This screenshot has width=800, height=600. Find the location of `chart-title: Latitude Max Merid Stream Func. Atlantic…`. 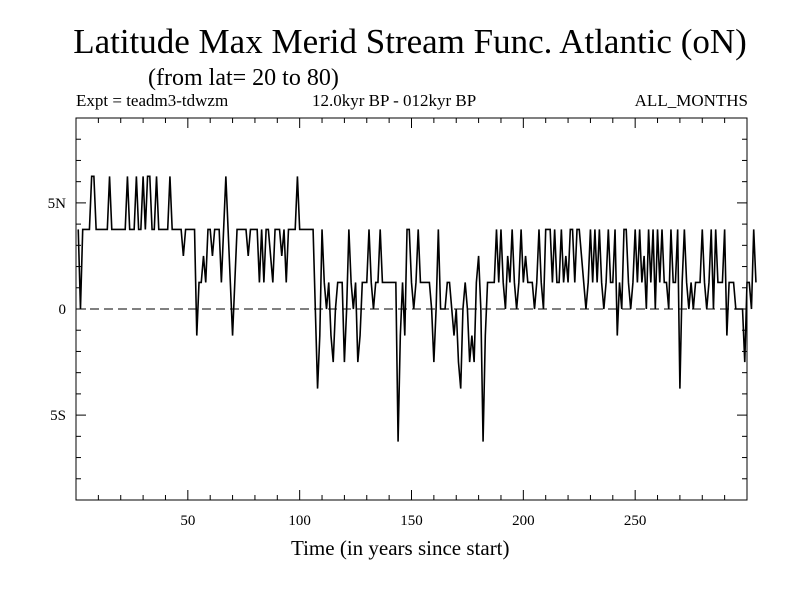

chart-title: Latitude Max Merid Stream Func. Atlantic… is located at coordinates (410, 41).